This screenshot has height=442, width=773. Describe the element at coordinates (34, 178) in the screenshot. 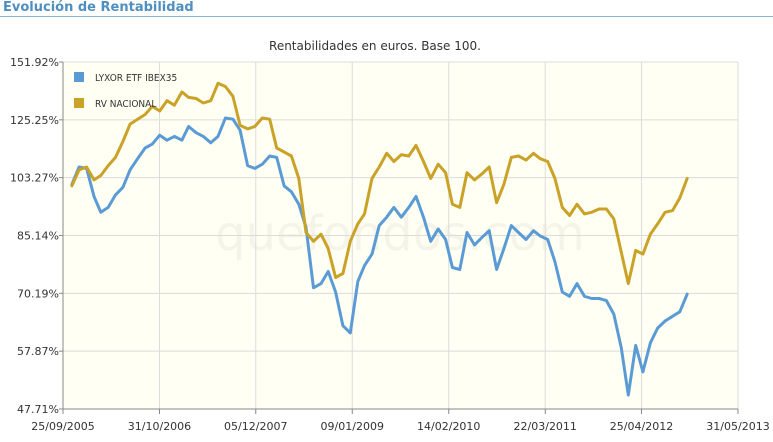

I see `y-tick-label: 103.27%` at that location.